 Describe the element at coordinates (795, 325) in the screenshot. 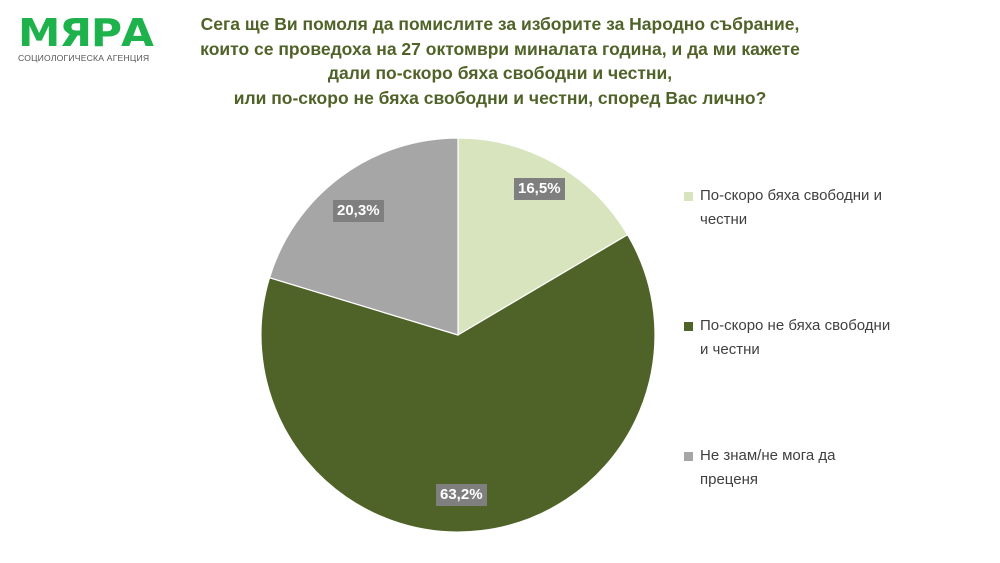

I see `legend-label: По-скоро не бяха свободни` at that location.